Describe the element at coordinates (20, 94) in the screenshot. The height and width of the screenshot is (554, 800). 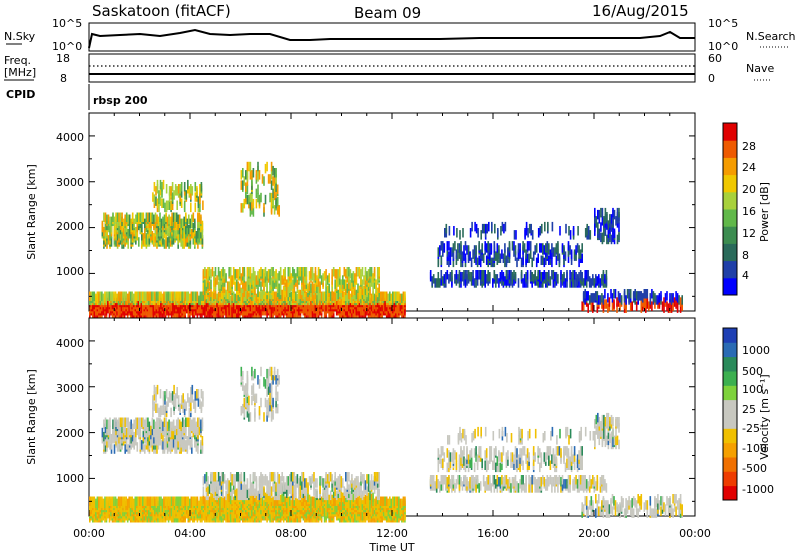
I see `cpid-label: CPID` at that location.